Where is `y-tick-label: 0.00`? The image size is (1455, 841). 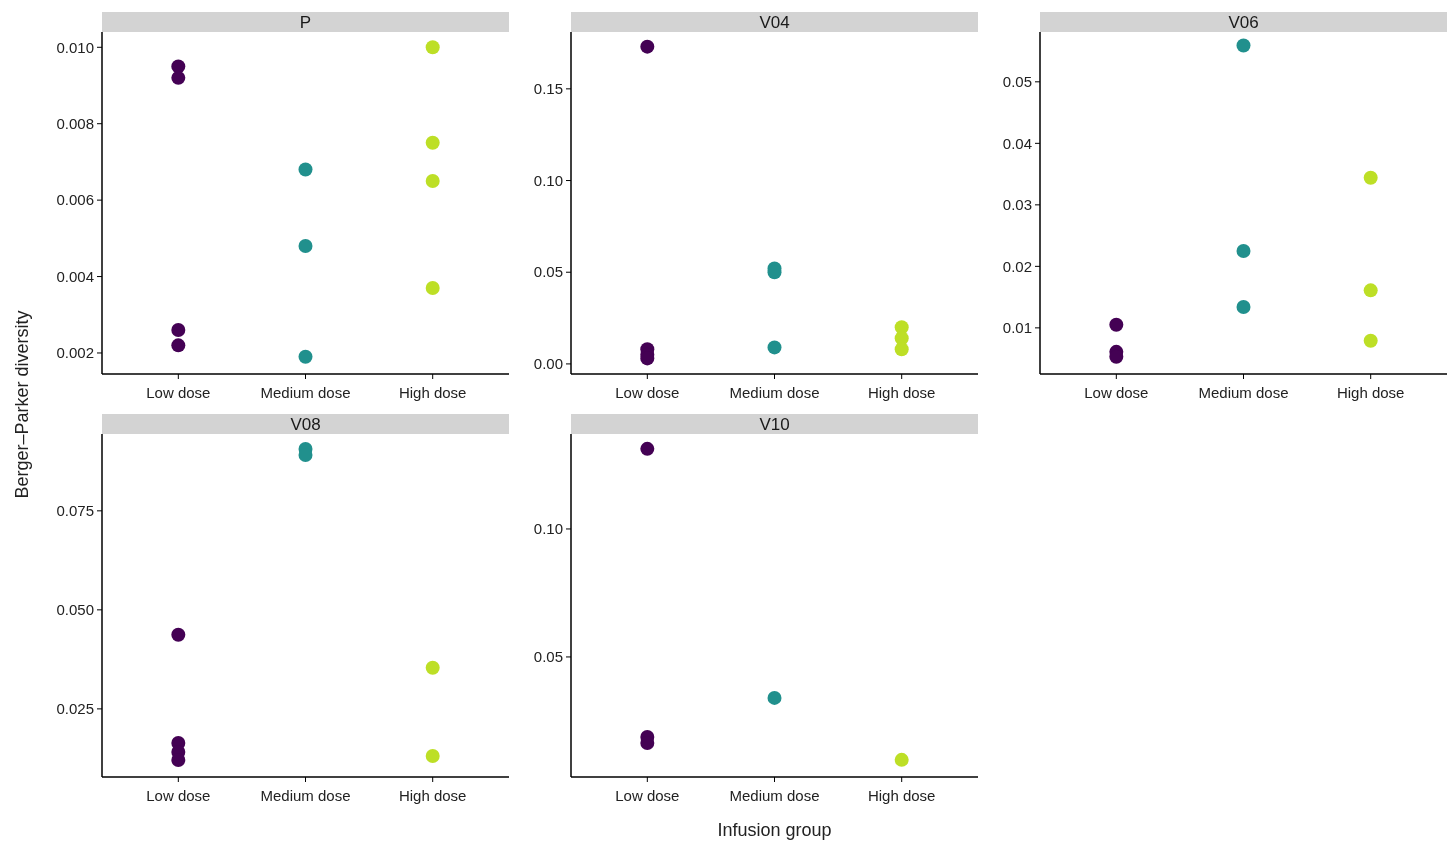 y-tick-label: 0.00 is located at coordinates (548, 364).